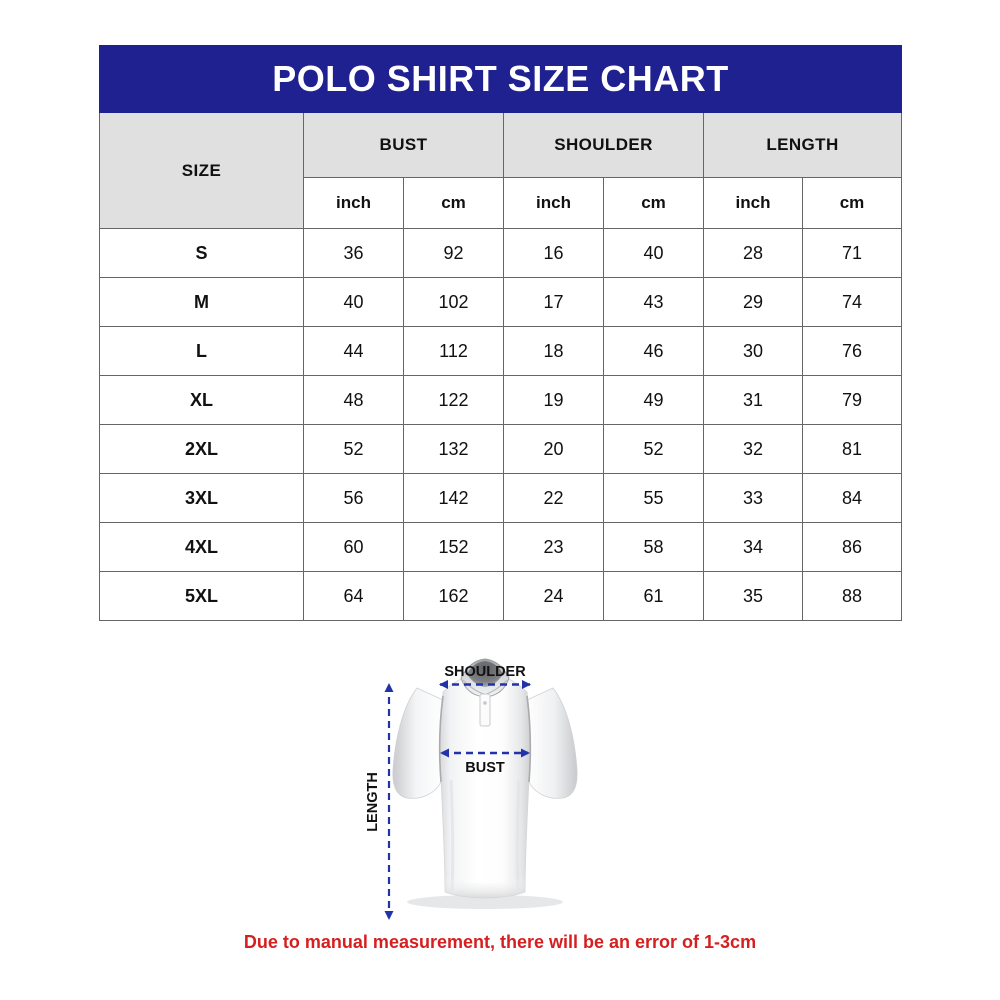  What do you see at coordinates (353, 302) in the screenshot?
I see `cell-bust-inch: 40` at bounding box center [353, 302].